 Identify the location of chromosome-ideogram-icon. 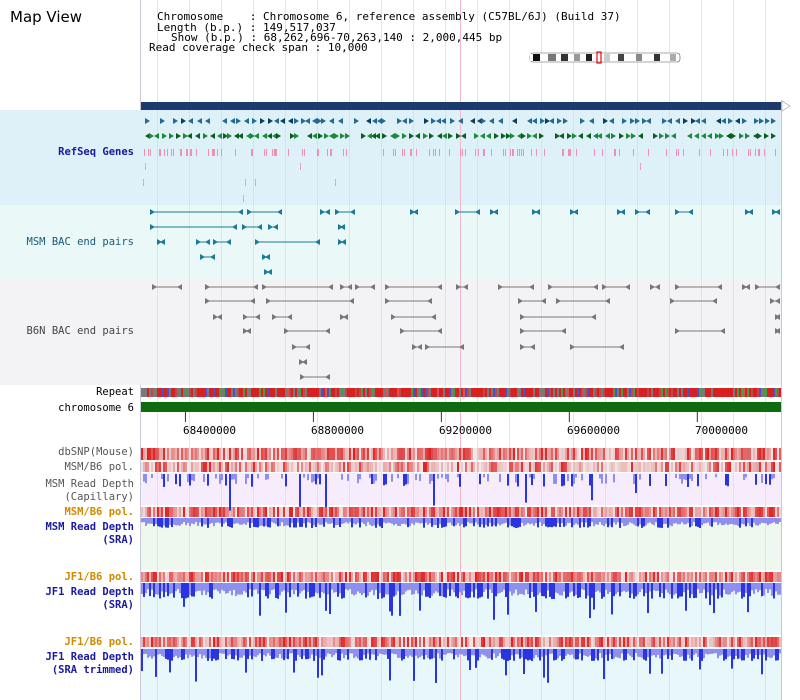
(605, 57).